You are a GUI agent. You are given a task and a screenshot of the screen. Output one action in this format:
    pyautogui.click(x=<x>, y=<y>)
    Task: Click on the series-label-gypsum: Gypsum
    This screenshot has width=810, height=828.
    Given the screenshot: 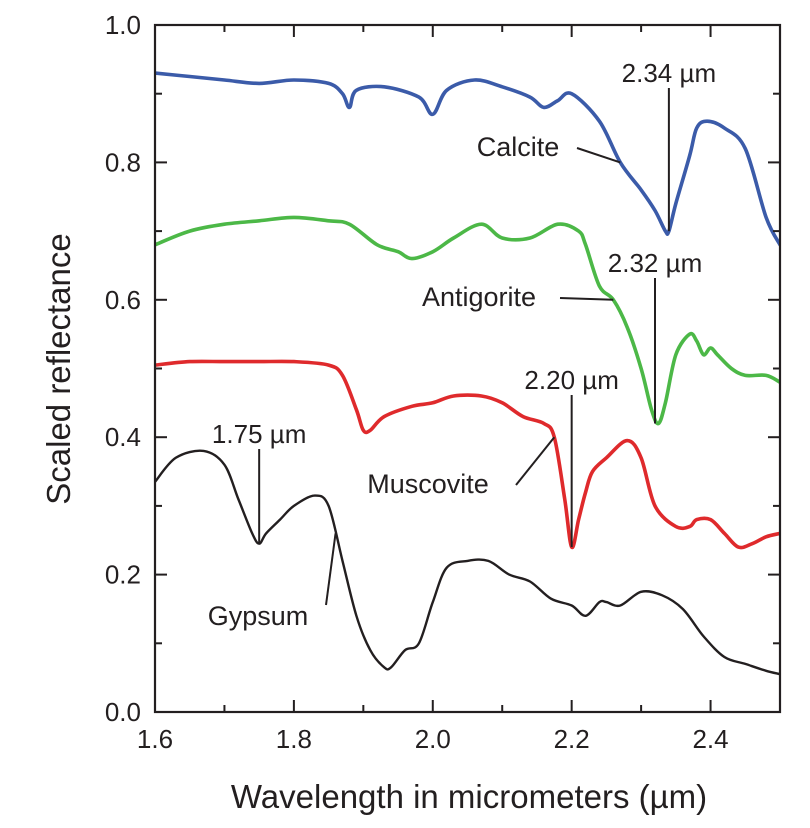 What is the action you would take?
    pyautogui.click(x=258, y=616)
    